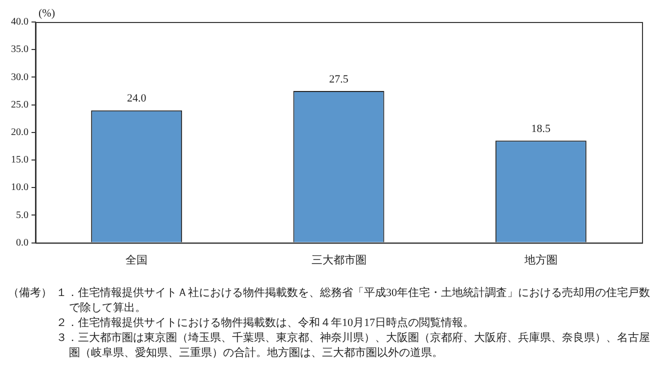 The image size is (662, 375). Describe the element at coordinates (30, 293) in the screenshot. I see `text: （備考）` at that location.